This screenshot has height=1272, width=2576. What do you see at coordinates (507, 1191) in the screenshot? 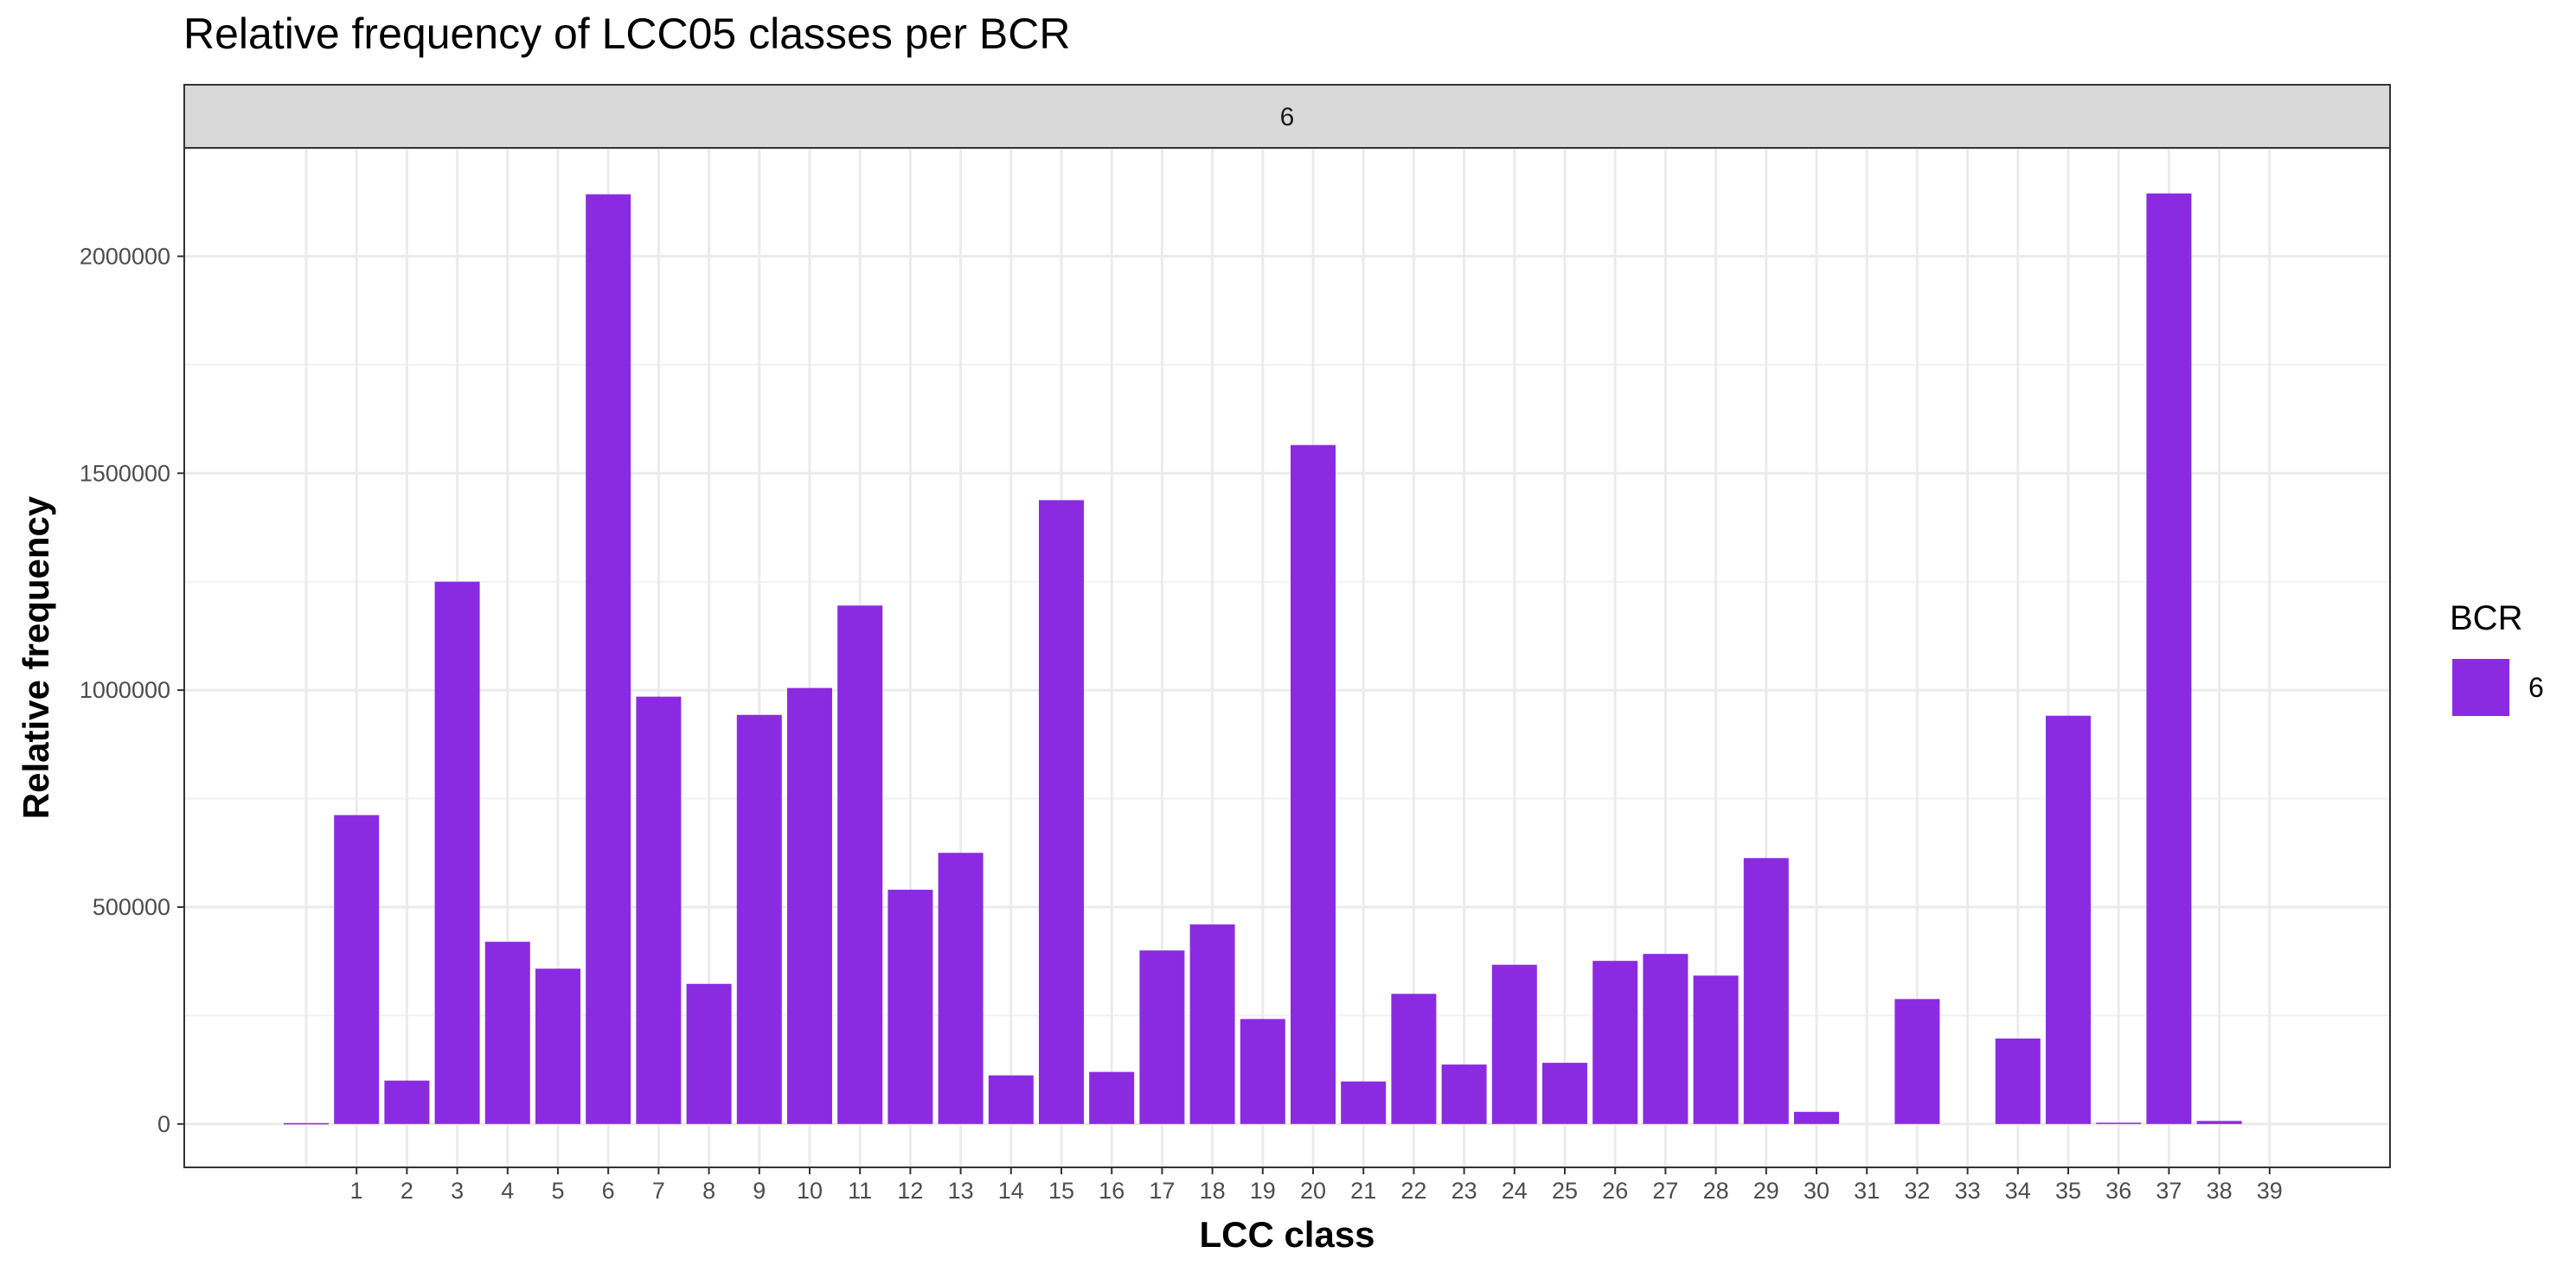
I see `x-tick-label: 4` at bounding box center [507, 1191].